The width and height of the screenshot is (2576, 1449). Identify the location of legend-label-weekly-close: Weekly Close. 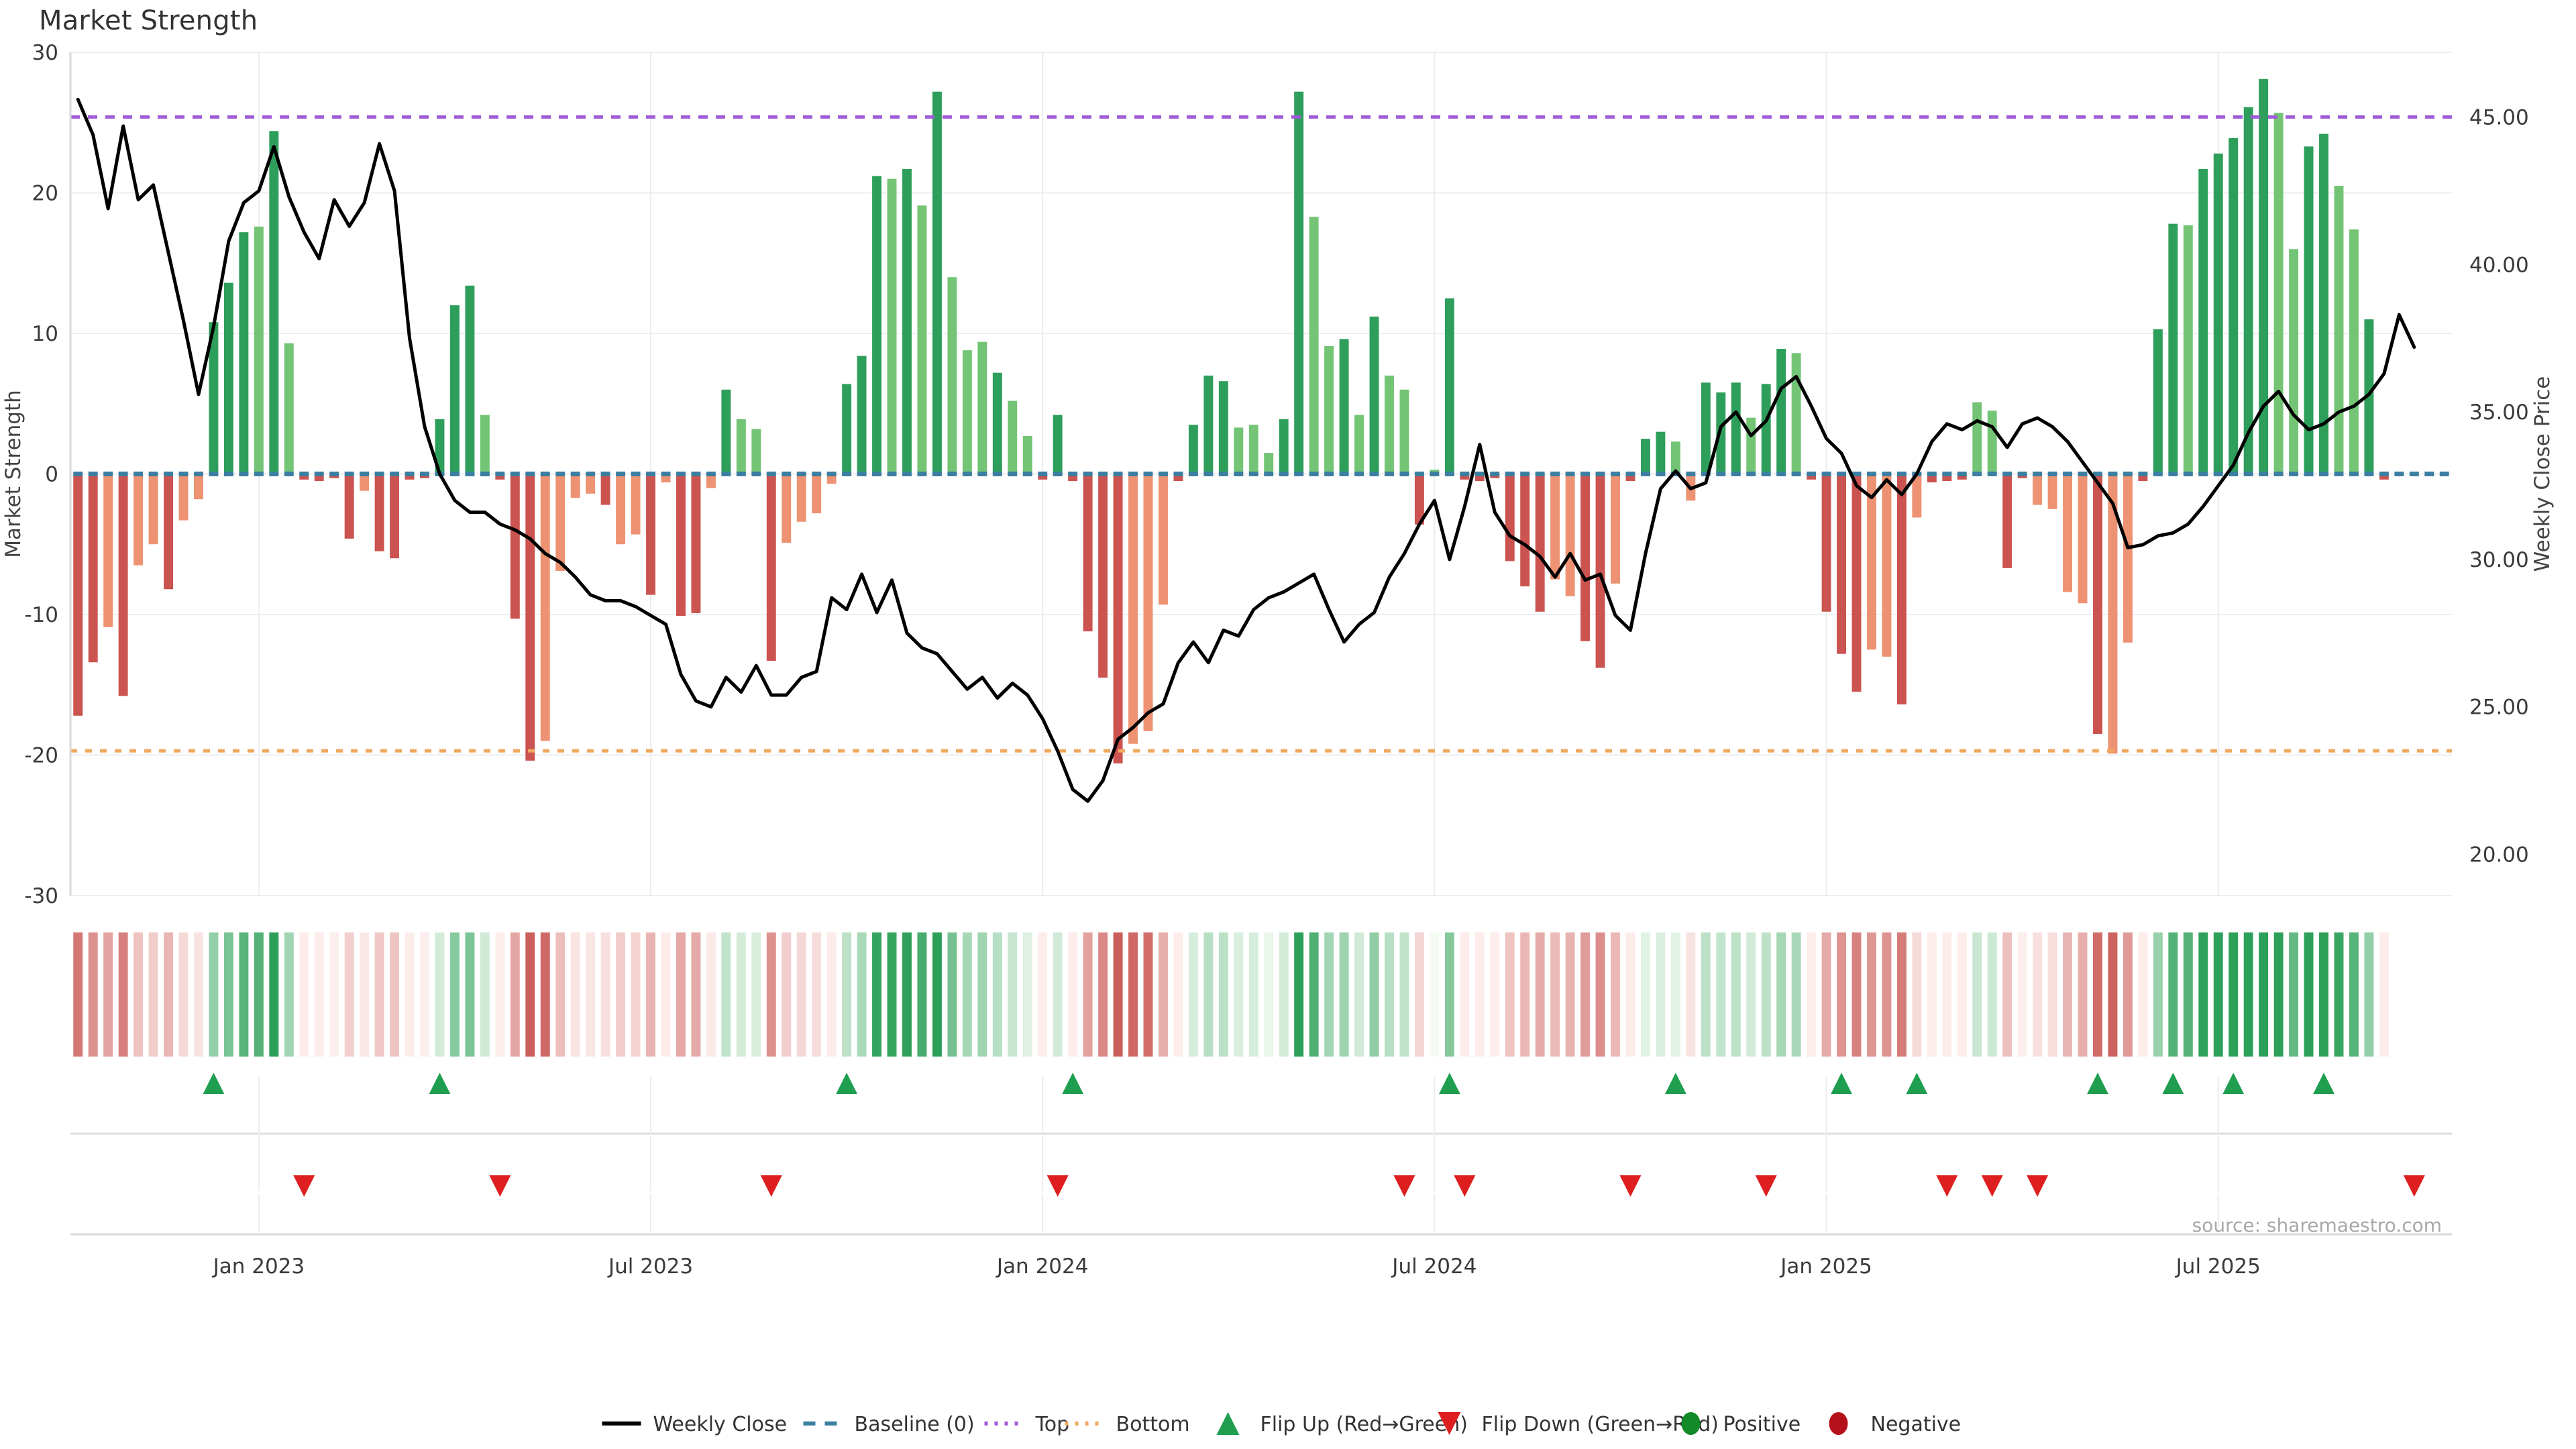
(720, 1424).